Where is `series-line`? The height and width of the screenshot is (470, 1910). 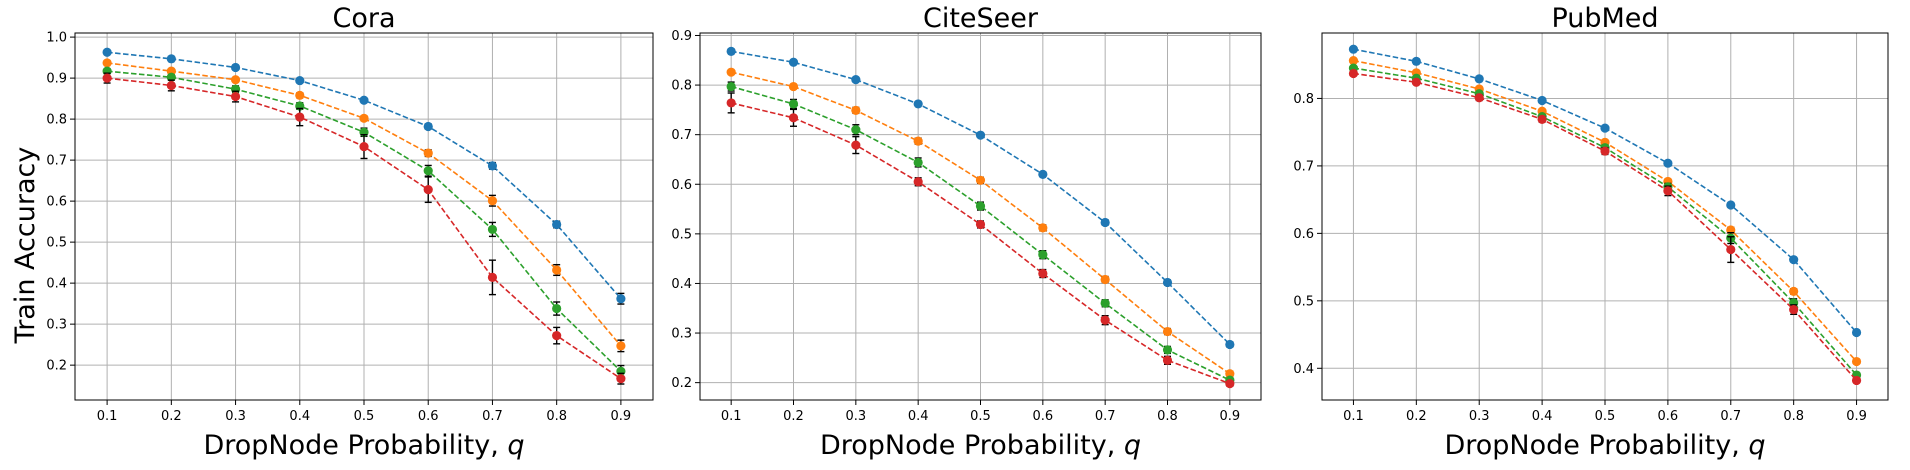
series-line is located at coordinates (364, 175).